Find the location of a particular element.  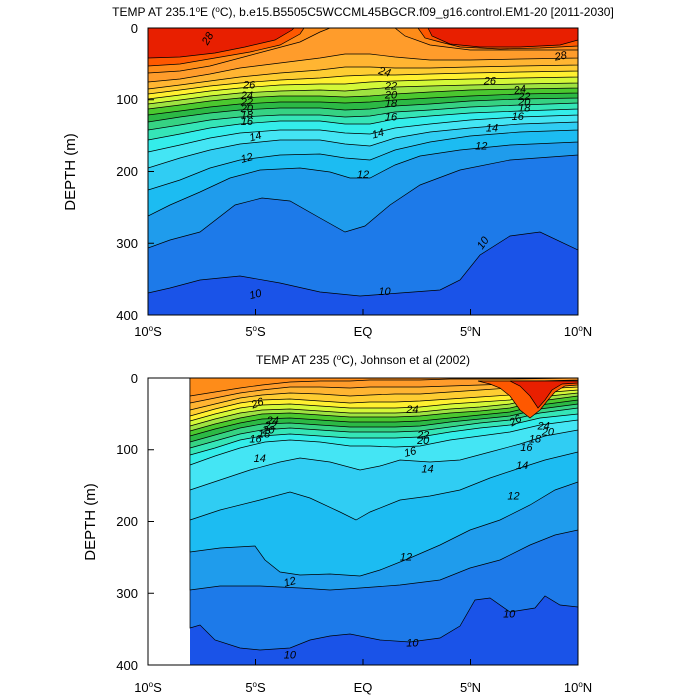

y-axis-title-bottom: DEPTH (m) is located at coordinates (90, 522).